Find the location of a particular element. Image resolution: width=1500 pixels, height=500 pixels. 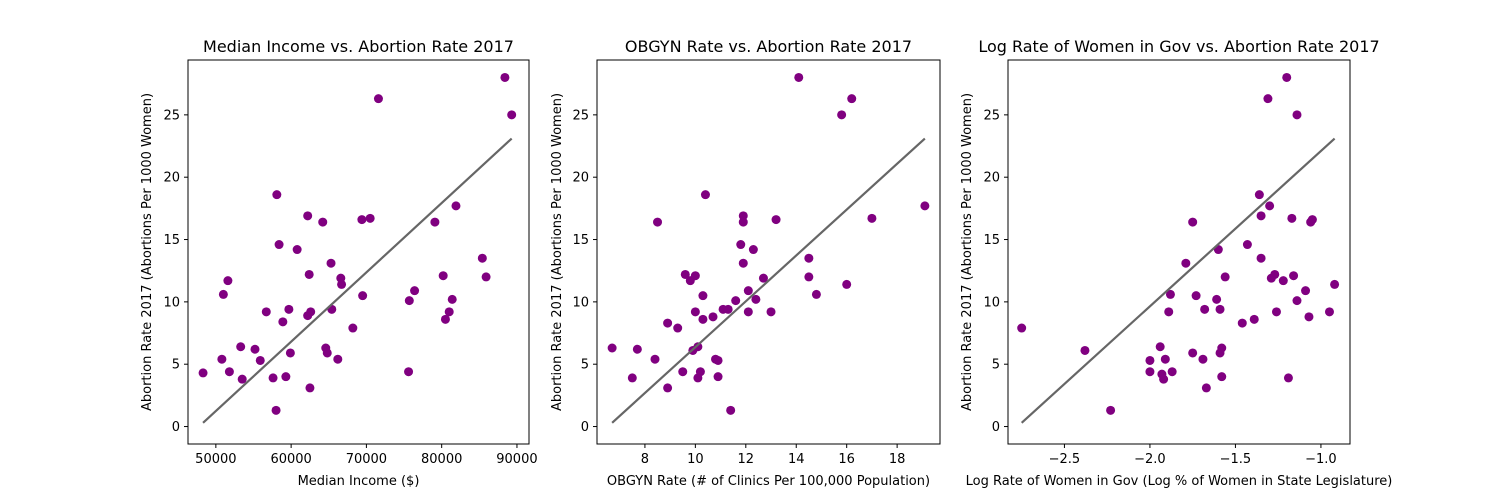

y-tick-label: 0 is located at coordinates (176, 427).